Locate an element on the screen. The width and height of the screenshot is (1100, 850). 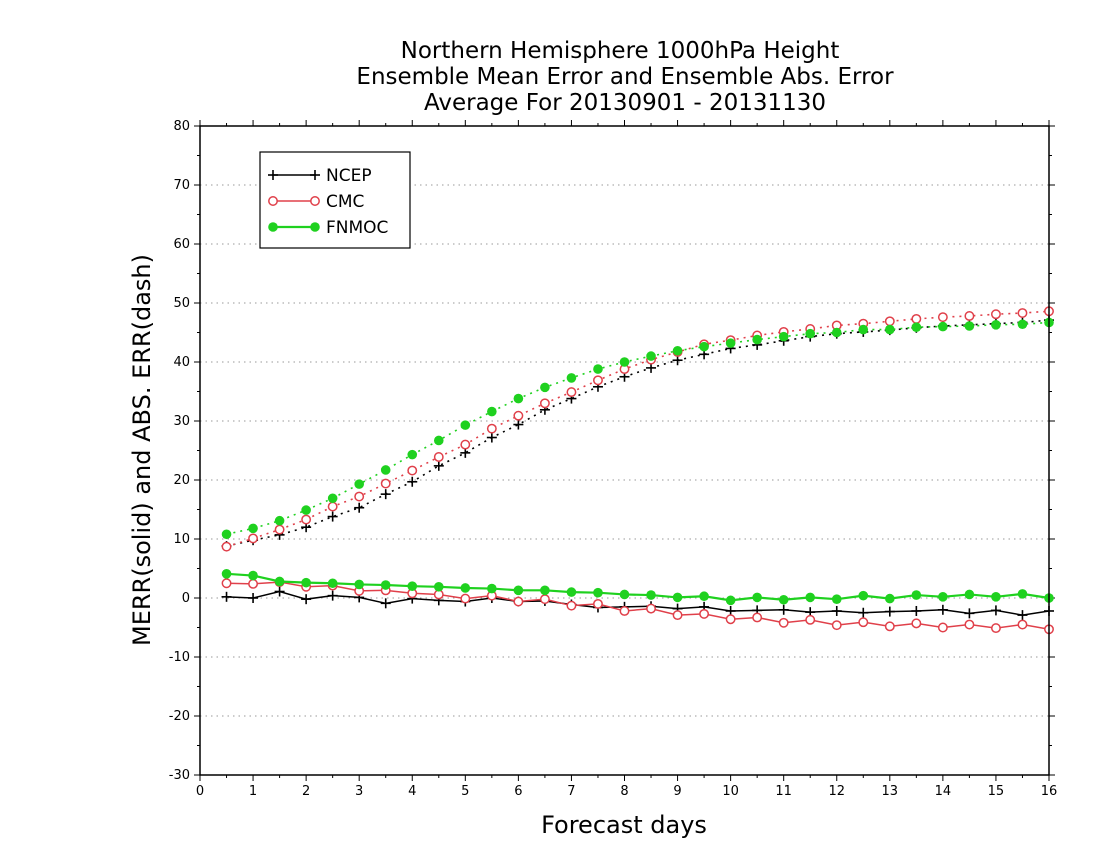
y-tick-label: 80 is located at coordinates (181, 126).